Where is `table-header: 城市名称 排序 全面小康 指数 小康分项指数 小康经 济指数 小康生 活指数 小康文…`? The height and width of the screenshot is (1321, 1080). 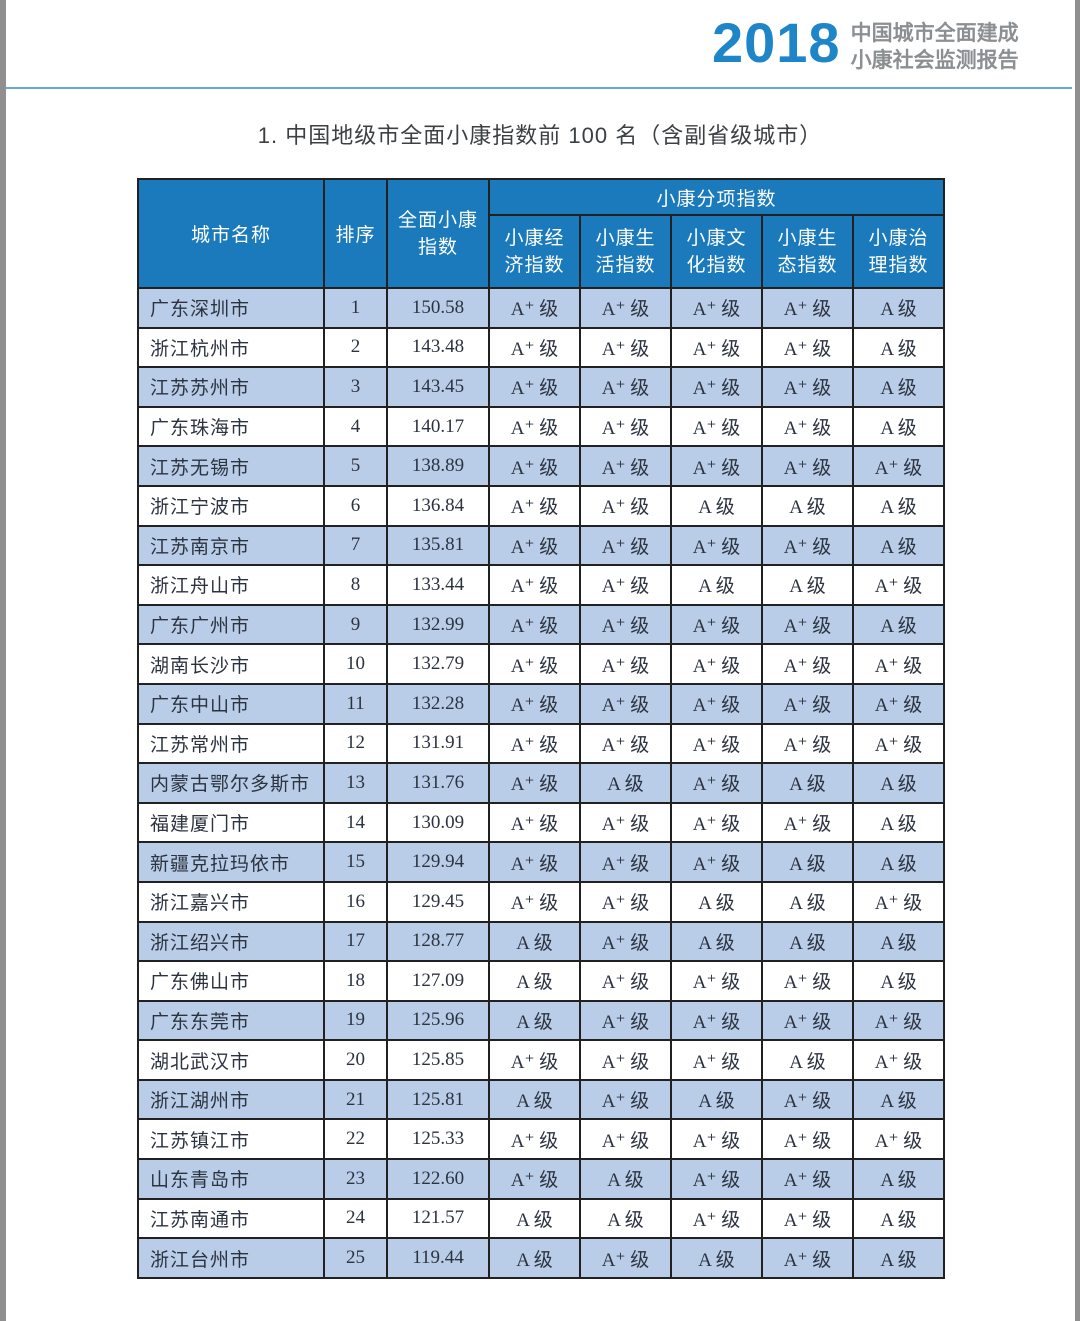
table-header: 城市名称 排序 全面小康 指数 小康分项指数 小康经 济指数 小康生 活指数 小康文… is located at coordinates (541, 233).